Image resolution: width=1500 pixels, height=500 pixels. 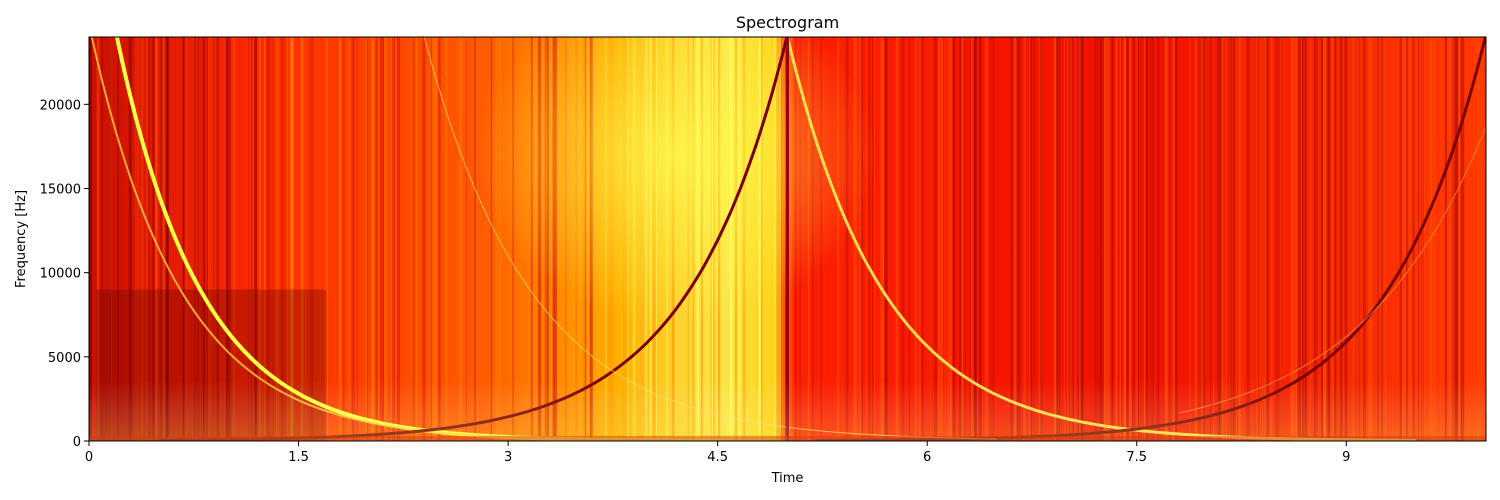 I want to click on y-axis: 0 5000 10000 15000 20000, so click(x=64, y=274).